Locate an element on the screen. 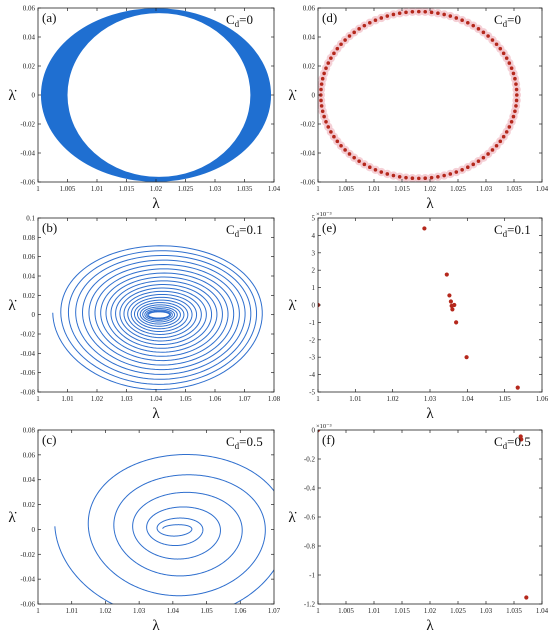 The width and height of the screenshot is (550, 637). cd-subscript: d is located at coordinates (505, 446).